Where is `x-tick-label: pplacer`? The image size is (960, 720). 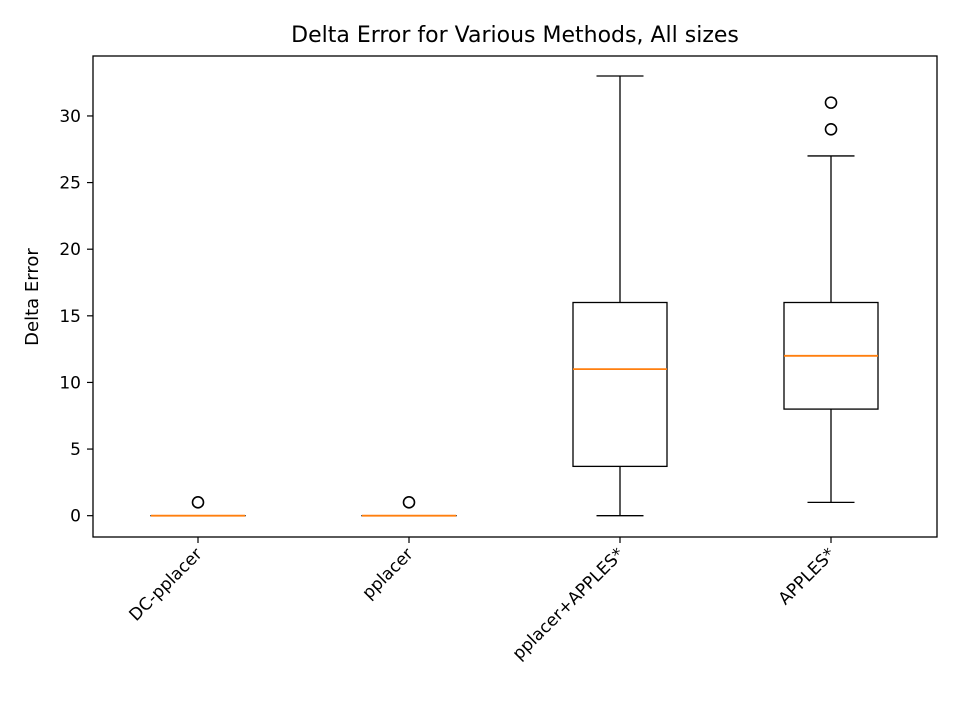 x-tick-label: pplacer is located at coordinates (387, 573).